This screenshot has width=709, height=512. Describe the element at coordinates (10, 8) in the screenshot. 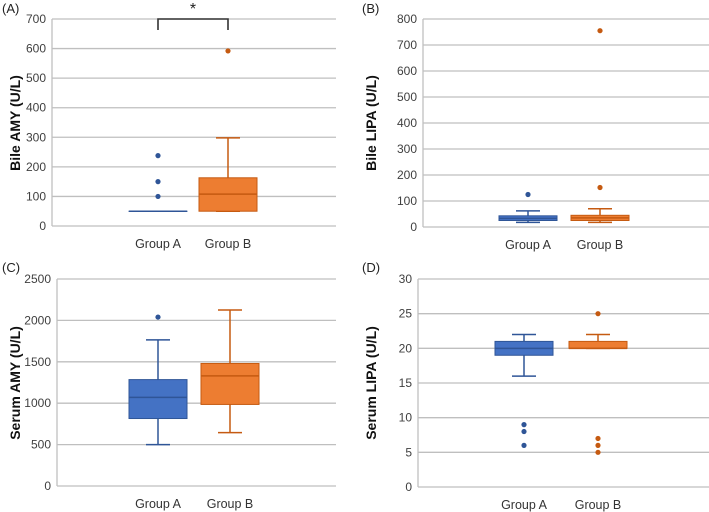

I see `panel-label: (A)` at that location.